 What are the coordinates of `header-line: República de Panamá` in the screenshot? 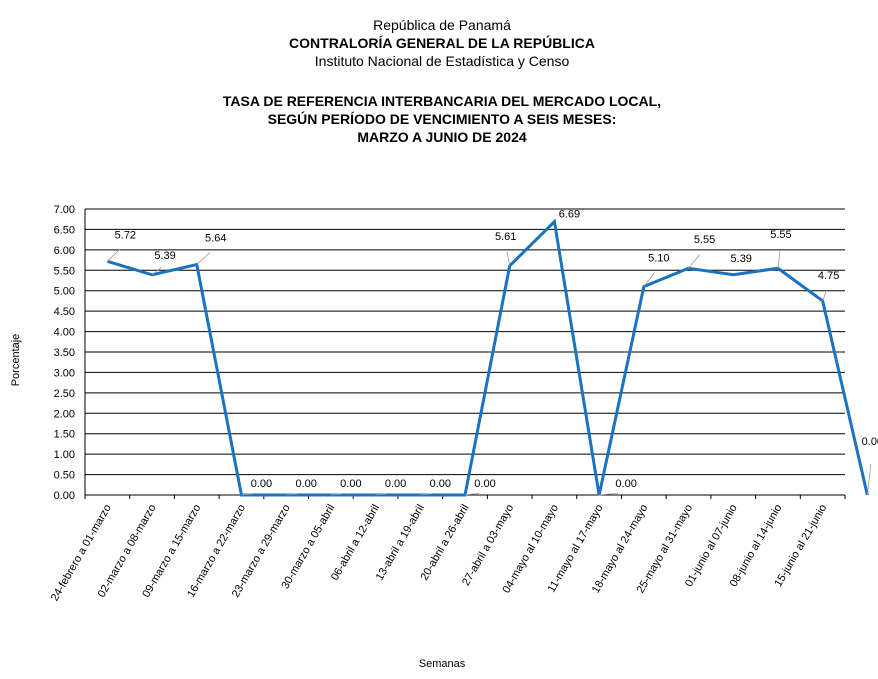 It's located at (442, 25).